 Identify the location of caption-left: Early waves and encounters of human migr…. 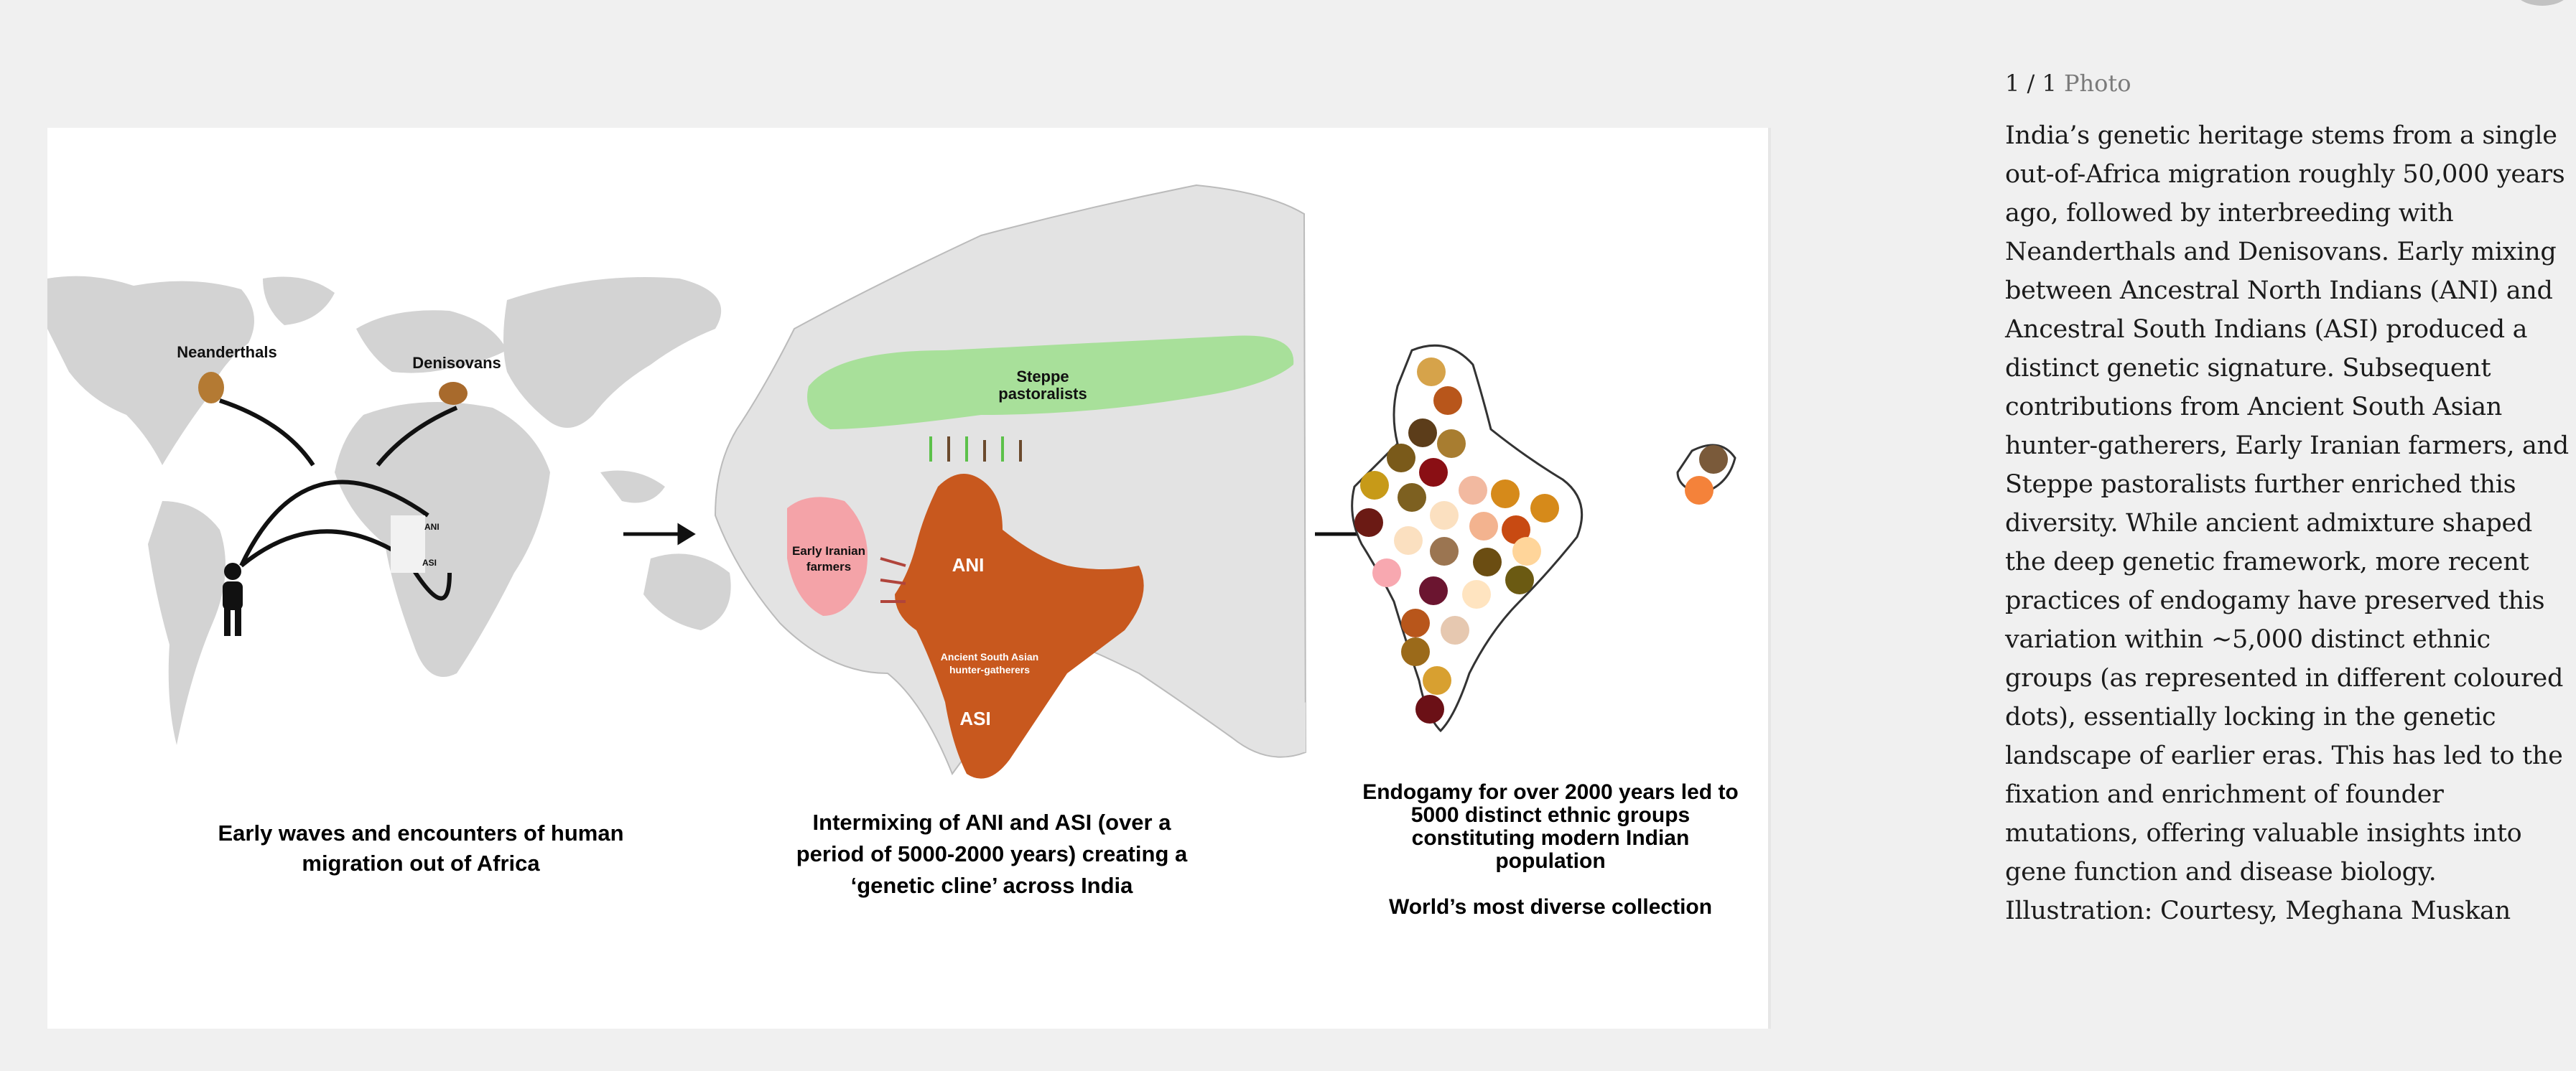
(421, 848).